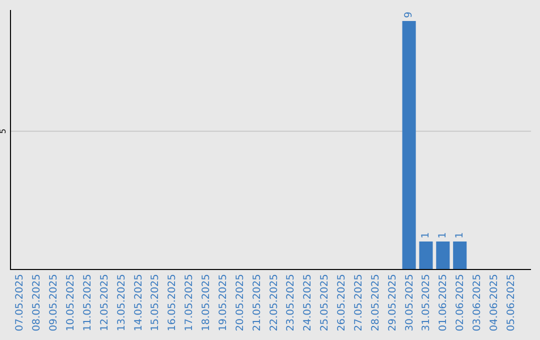  Describe the element at coordinates (494, 303) in the screenshot. I see `x-tick-label: 04.06.2025` at that location.